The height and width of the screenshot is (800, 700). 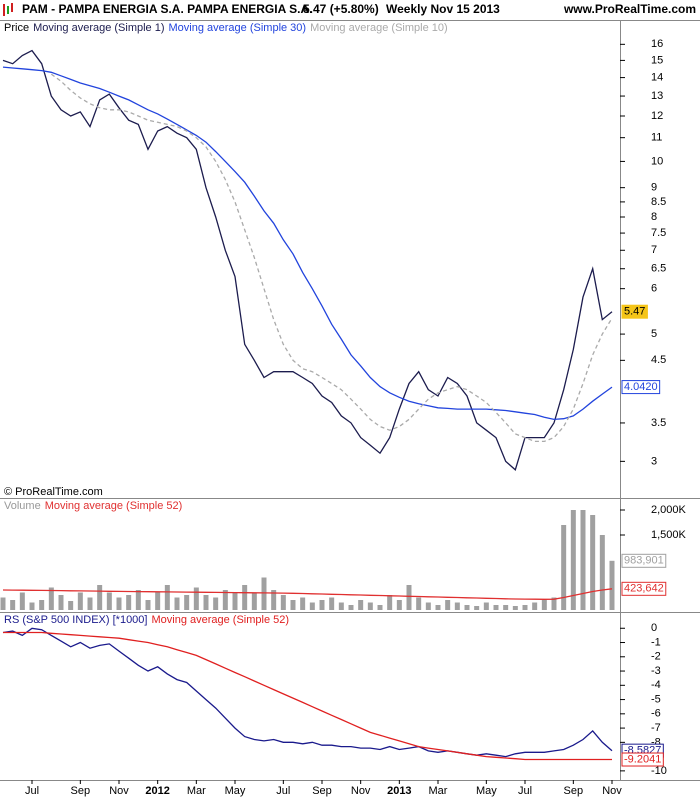 What do you see at coordinates (658, 423) in the screenshot?
I see `y-tick-label: 3.5` at bounding box center [658, 423].